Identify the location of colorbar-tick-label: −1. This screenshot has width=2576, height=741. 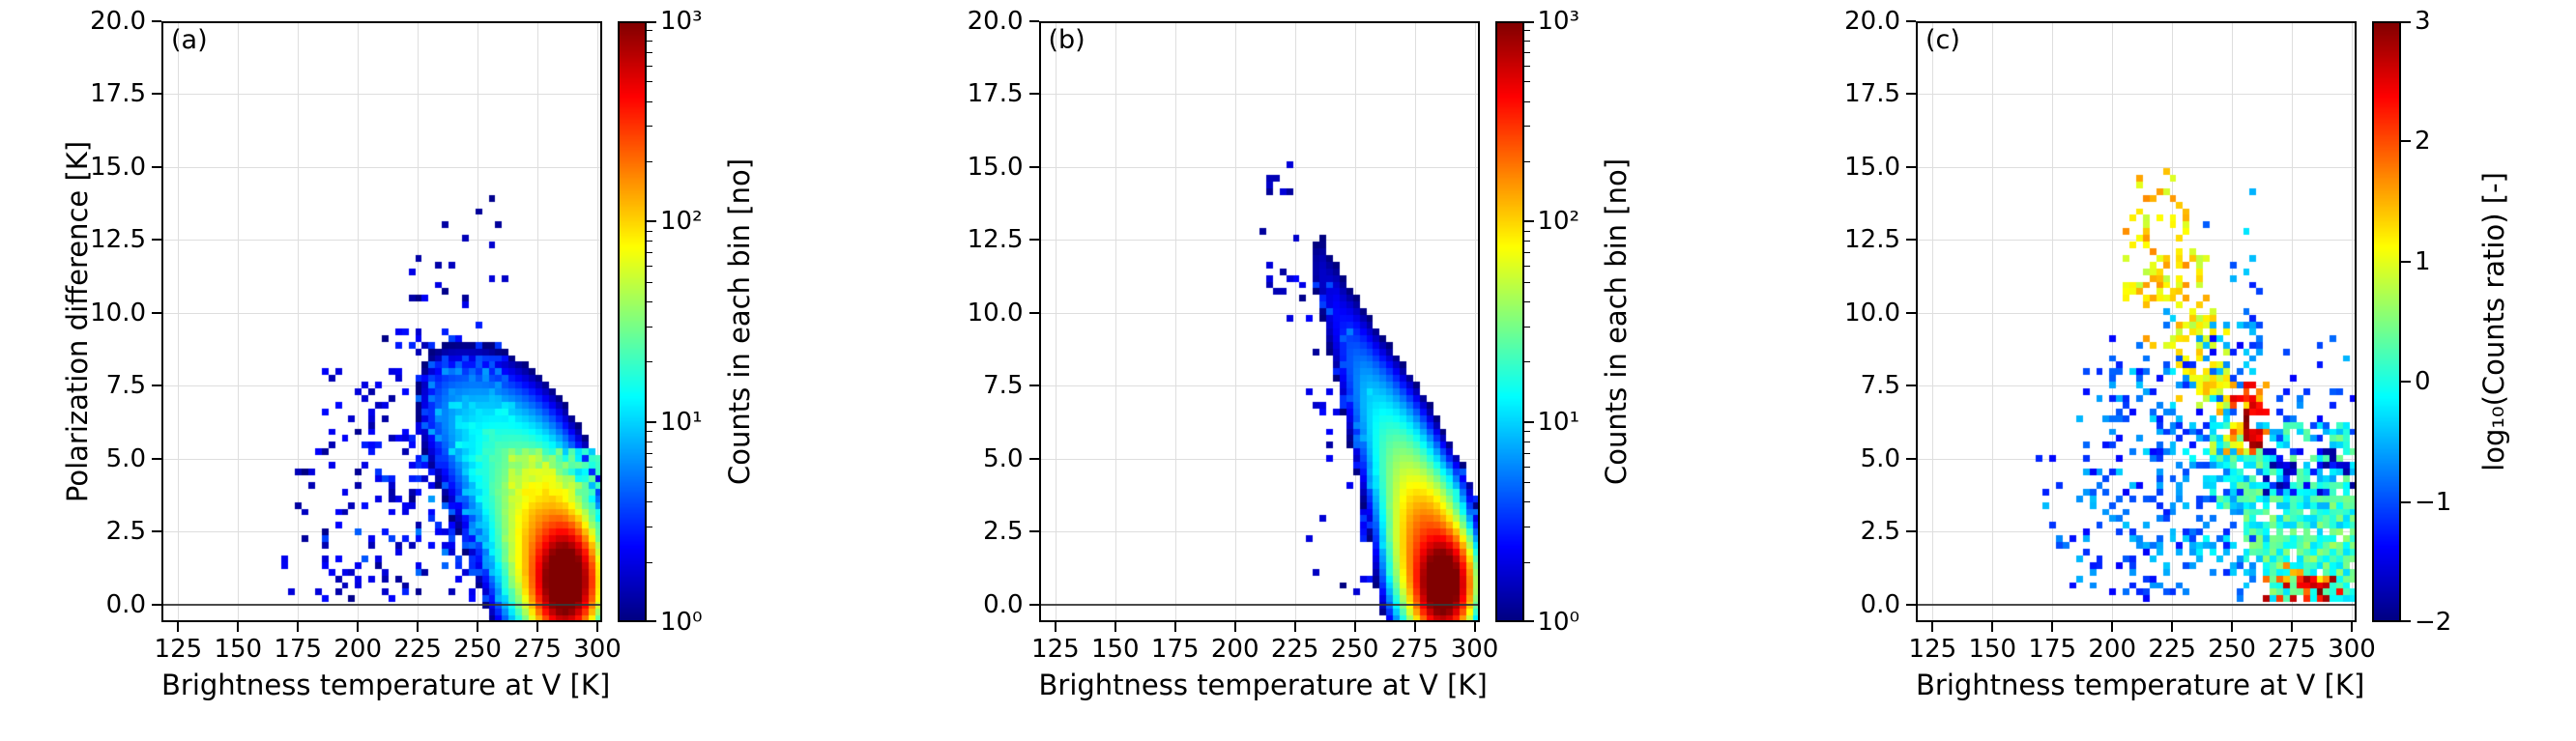
(2433, 502).